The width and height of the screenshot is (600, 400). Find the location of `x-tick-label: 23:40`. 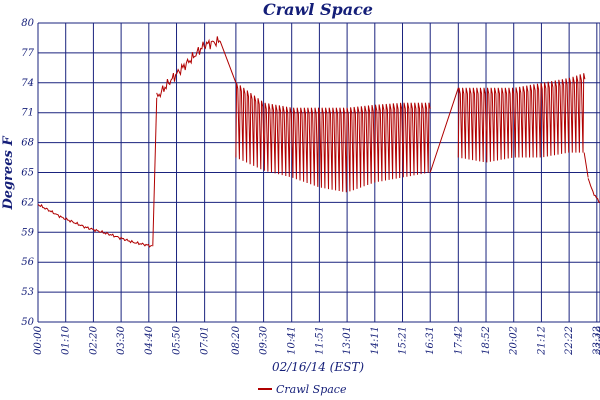

x-tick-label: 23:40 is located at coordinates (597, 340).